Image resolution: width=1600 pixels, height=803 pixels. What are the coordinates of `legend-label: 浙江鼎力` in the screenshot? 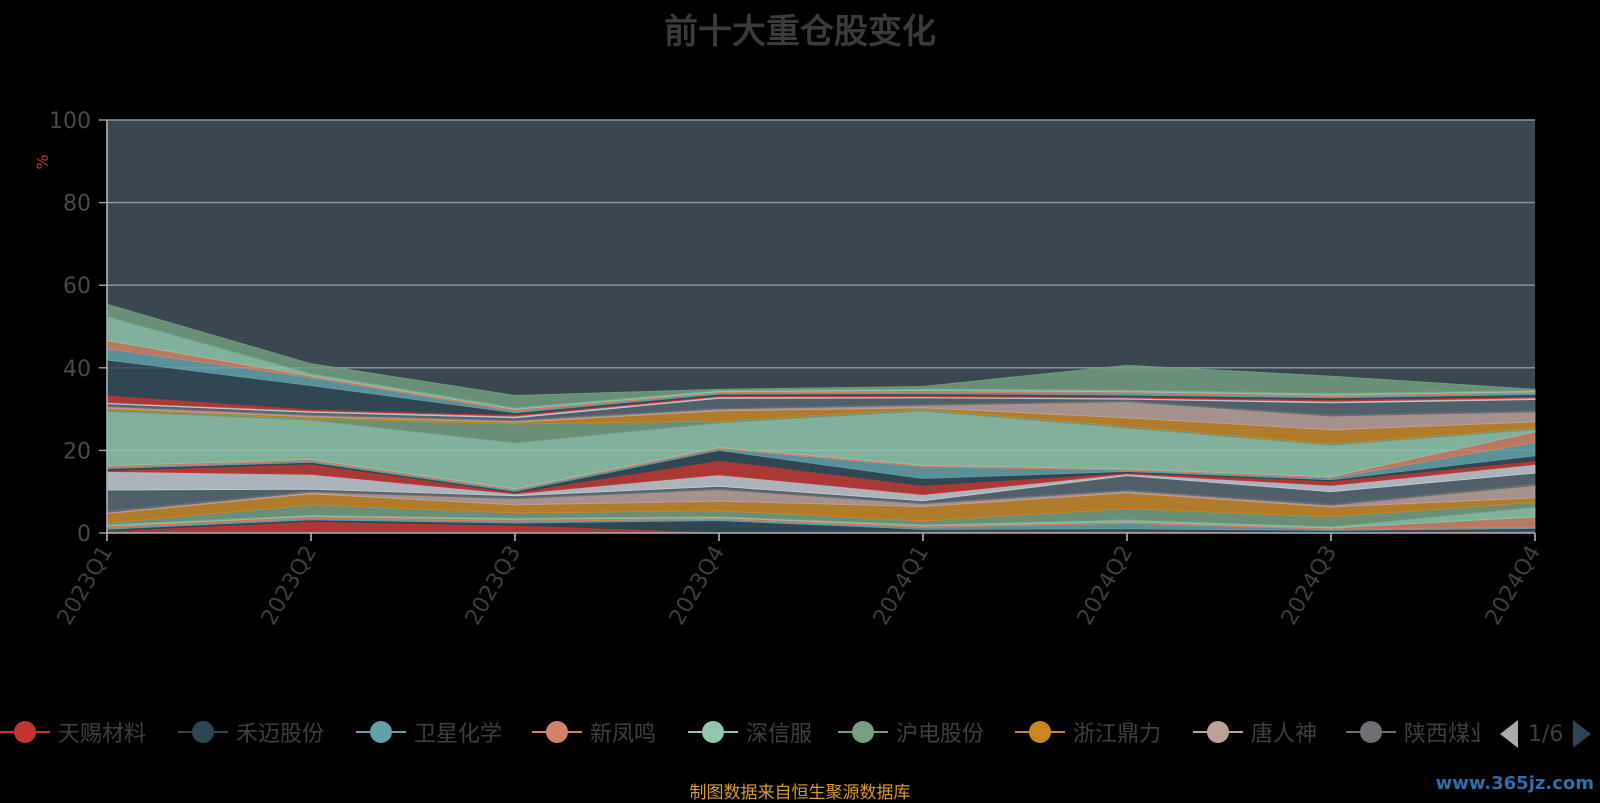 It's located at (1117, 734).